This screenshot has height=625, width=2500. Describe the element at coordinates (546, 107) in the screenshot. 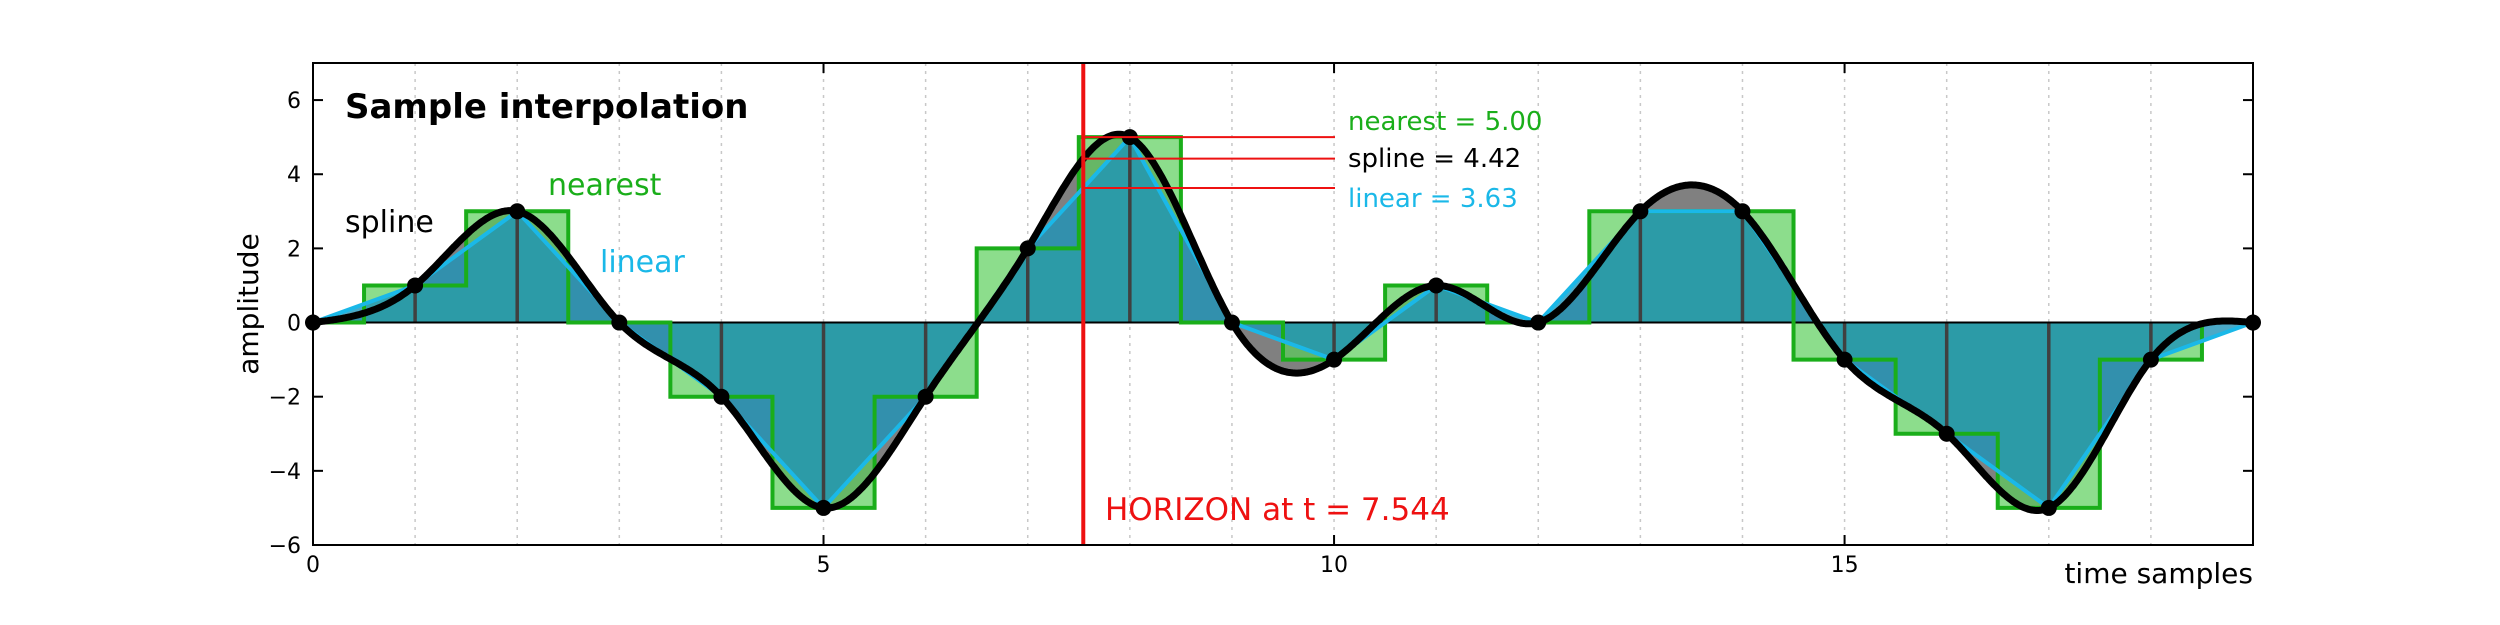

I see `chart-title: Sample interpolation` at that location.